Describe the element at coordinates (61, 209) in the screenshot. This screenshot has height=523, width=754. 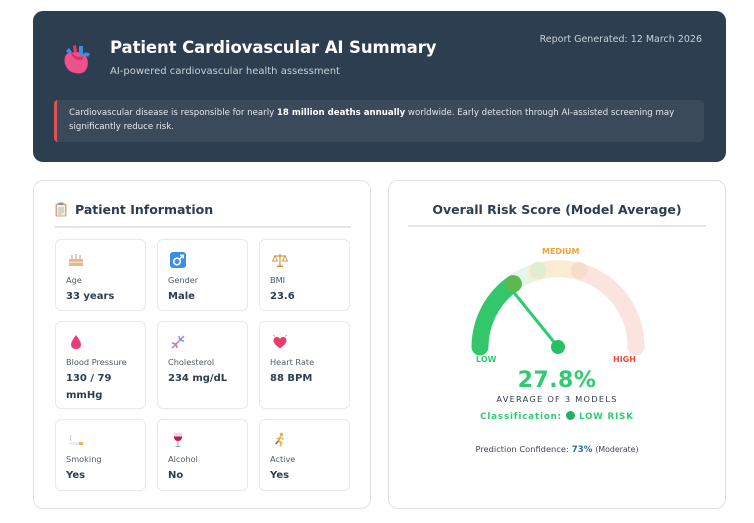
I see `clipboard-icon` at that location.